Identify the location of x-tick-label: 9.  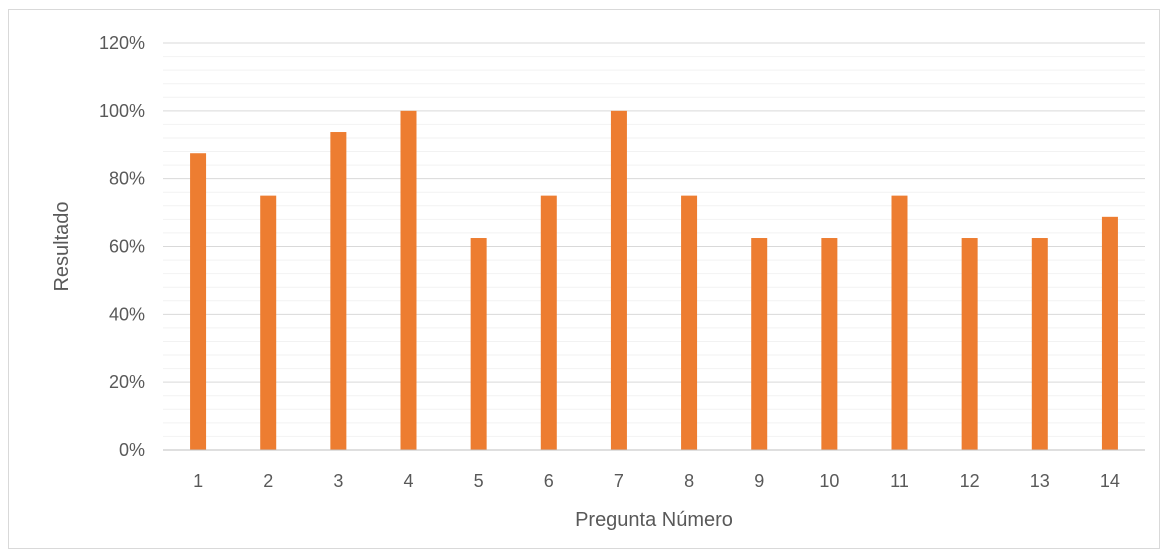
(759, 481).